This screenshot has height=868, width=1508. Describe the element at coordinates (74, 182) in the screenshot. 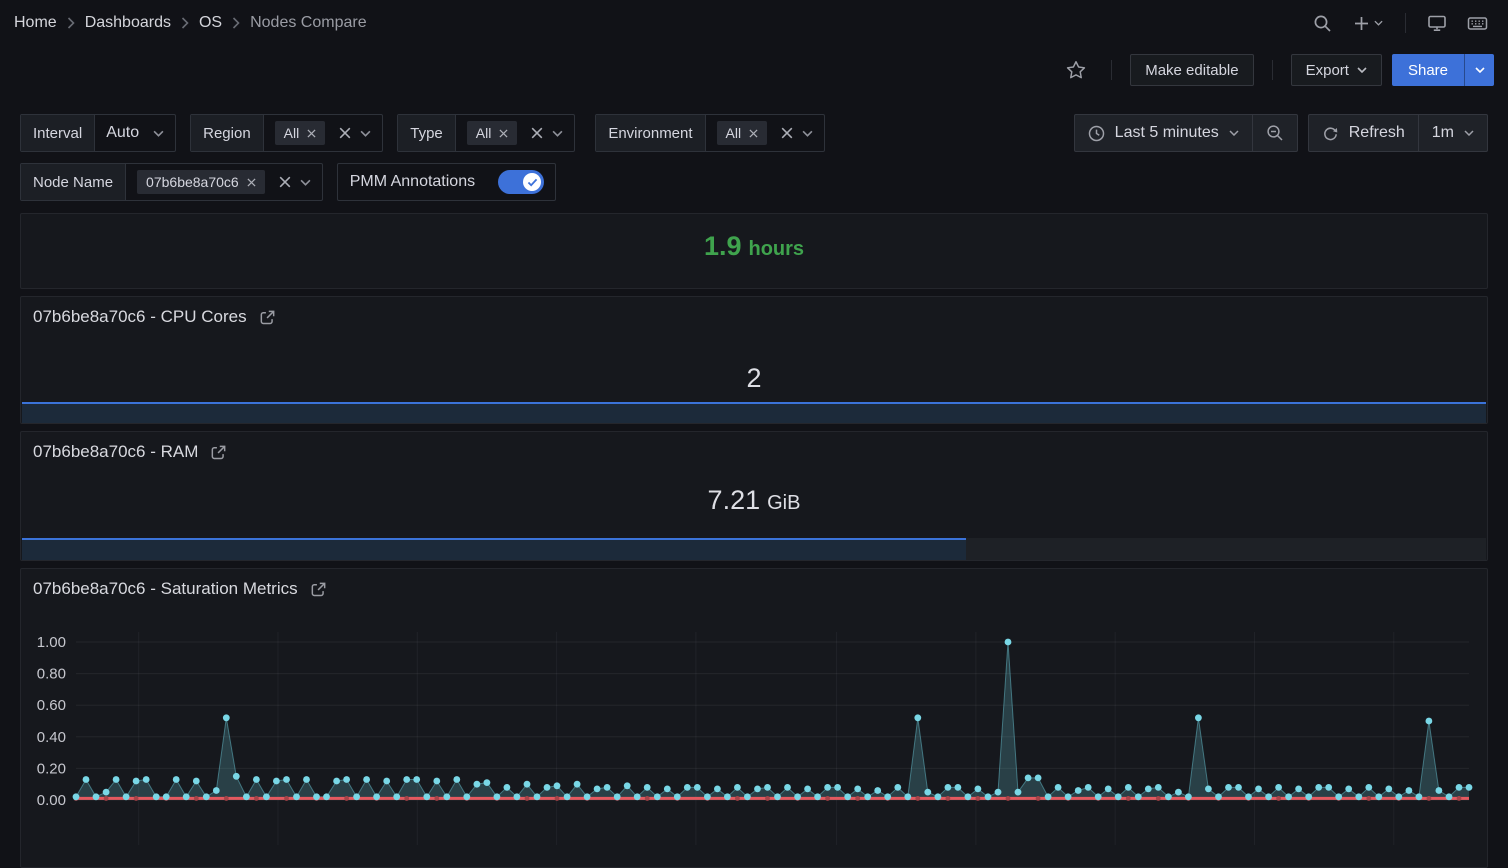

I see `filter-node-name-label: Node Name` at that location.